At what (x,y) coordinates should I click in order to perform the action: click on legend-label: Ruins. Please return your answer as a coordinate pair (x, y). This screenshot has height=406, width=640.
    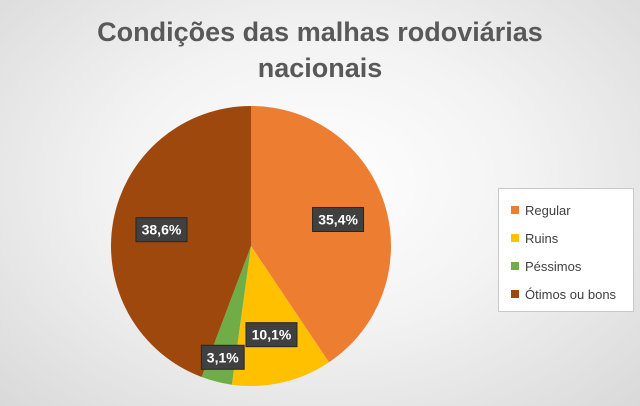
    Looking at the image, I should click on (542, 238).